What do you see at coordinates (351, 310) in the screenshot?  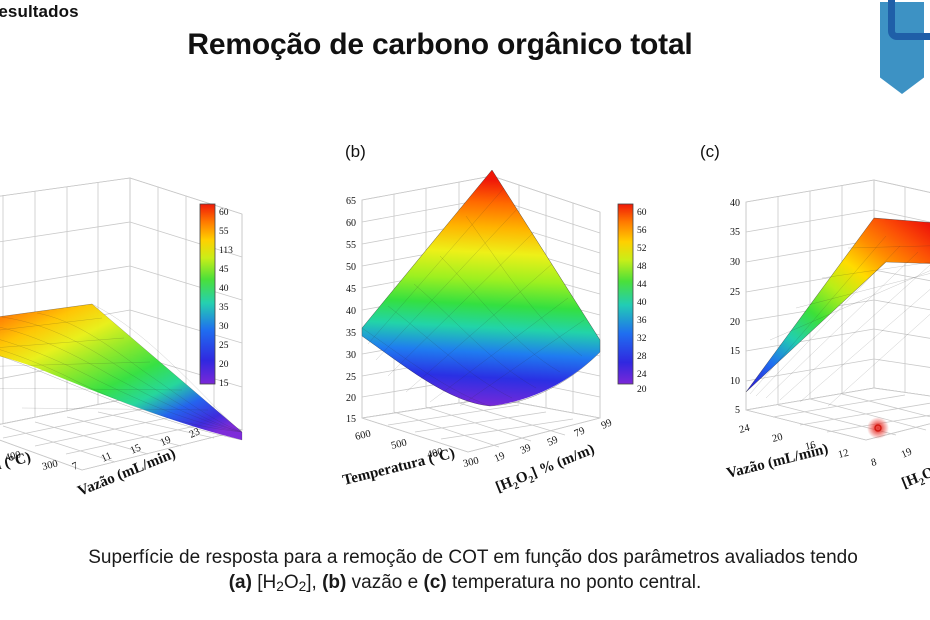 I see `panel-b-zticks: 65 60 55 50 45 40 35 30 25 20 15` at bounding box center [351, 310].